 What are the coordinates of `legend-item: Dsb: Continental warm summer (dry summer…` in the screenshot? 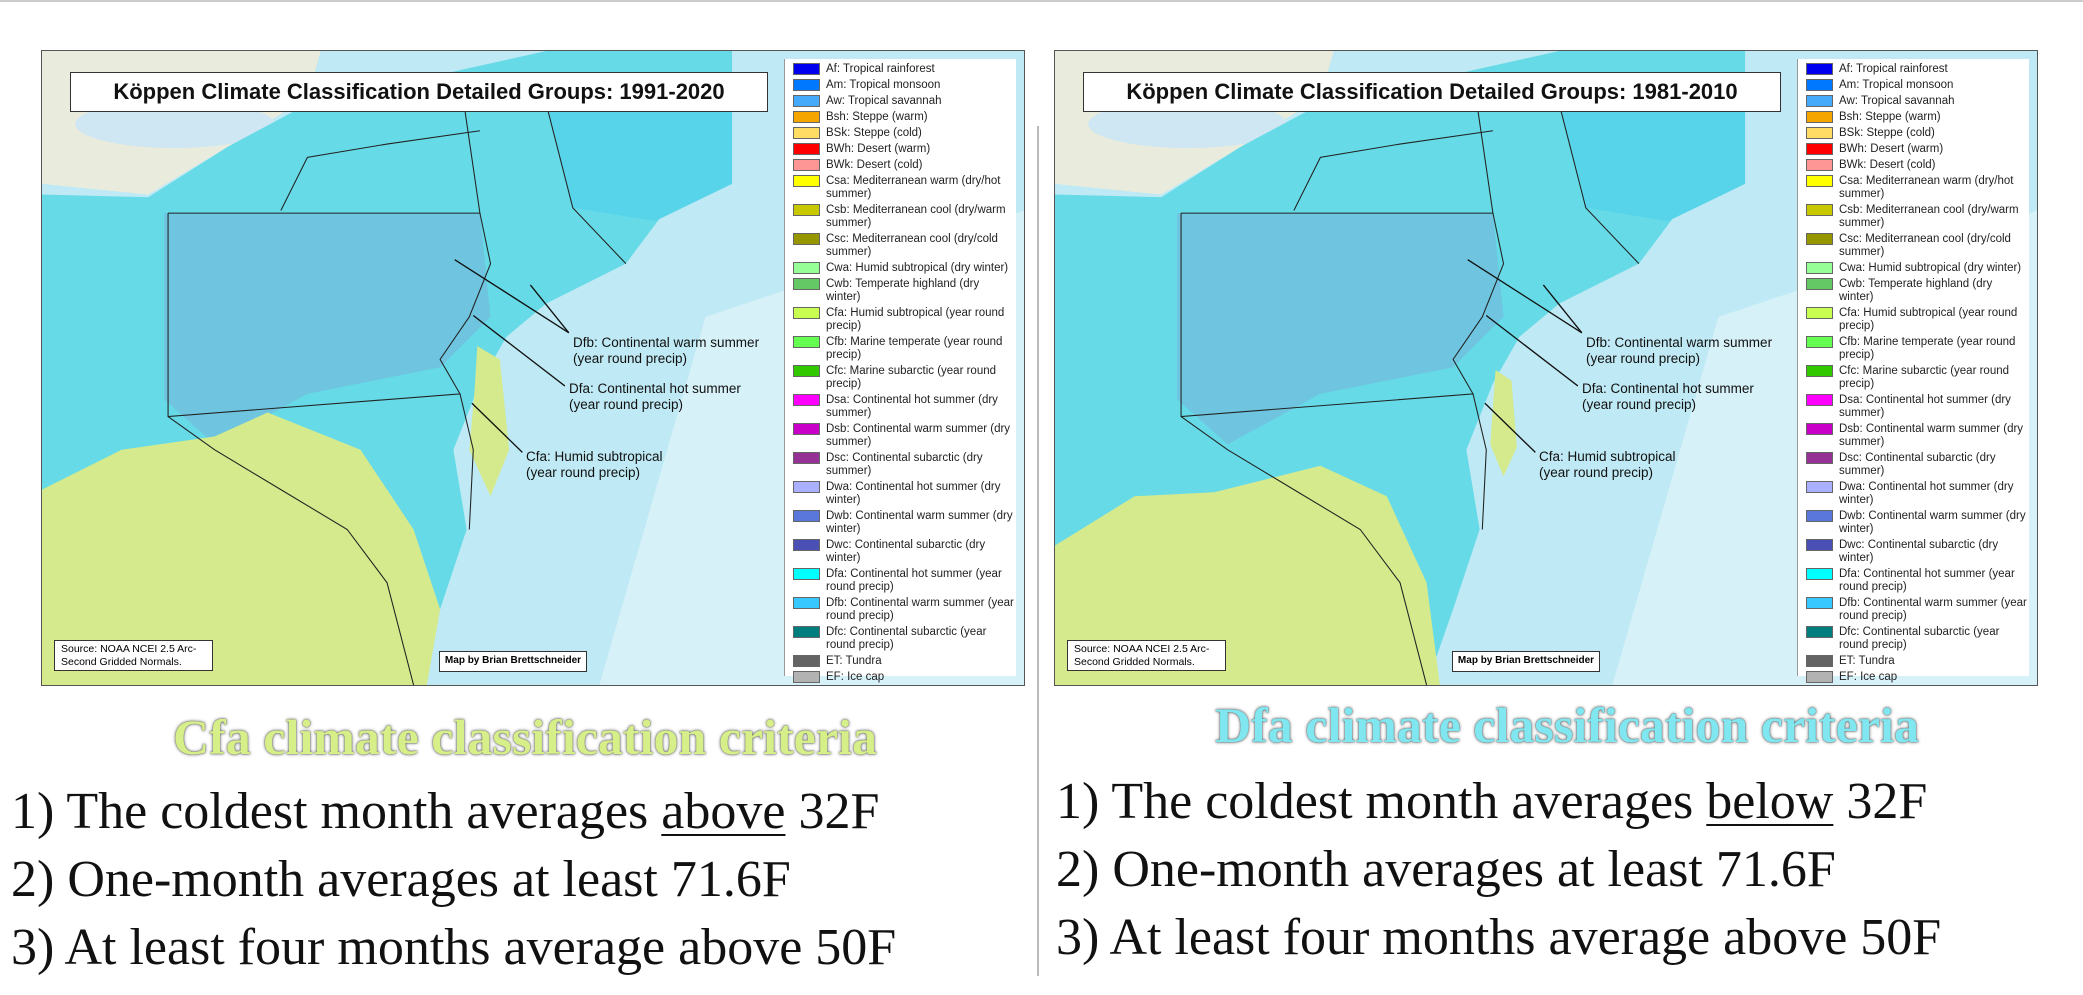 It's located at (904, 436).